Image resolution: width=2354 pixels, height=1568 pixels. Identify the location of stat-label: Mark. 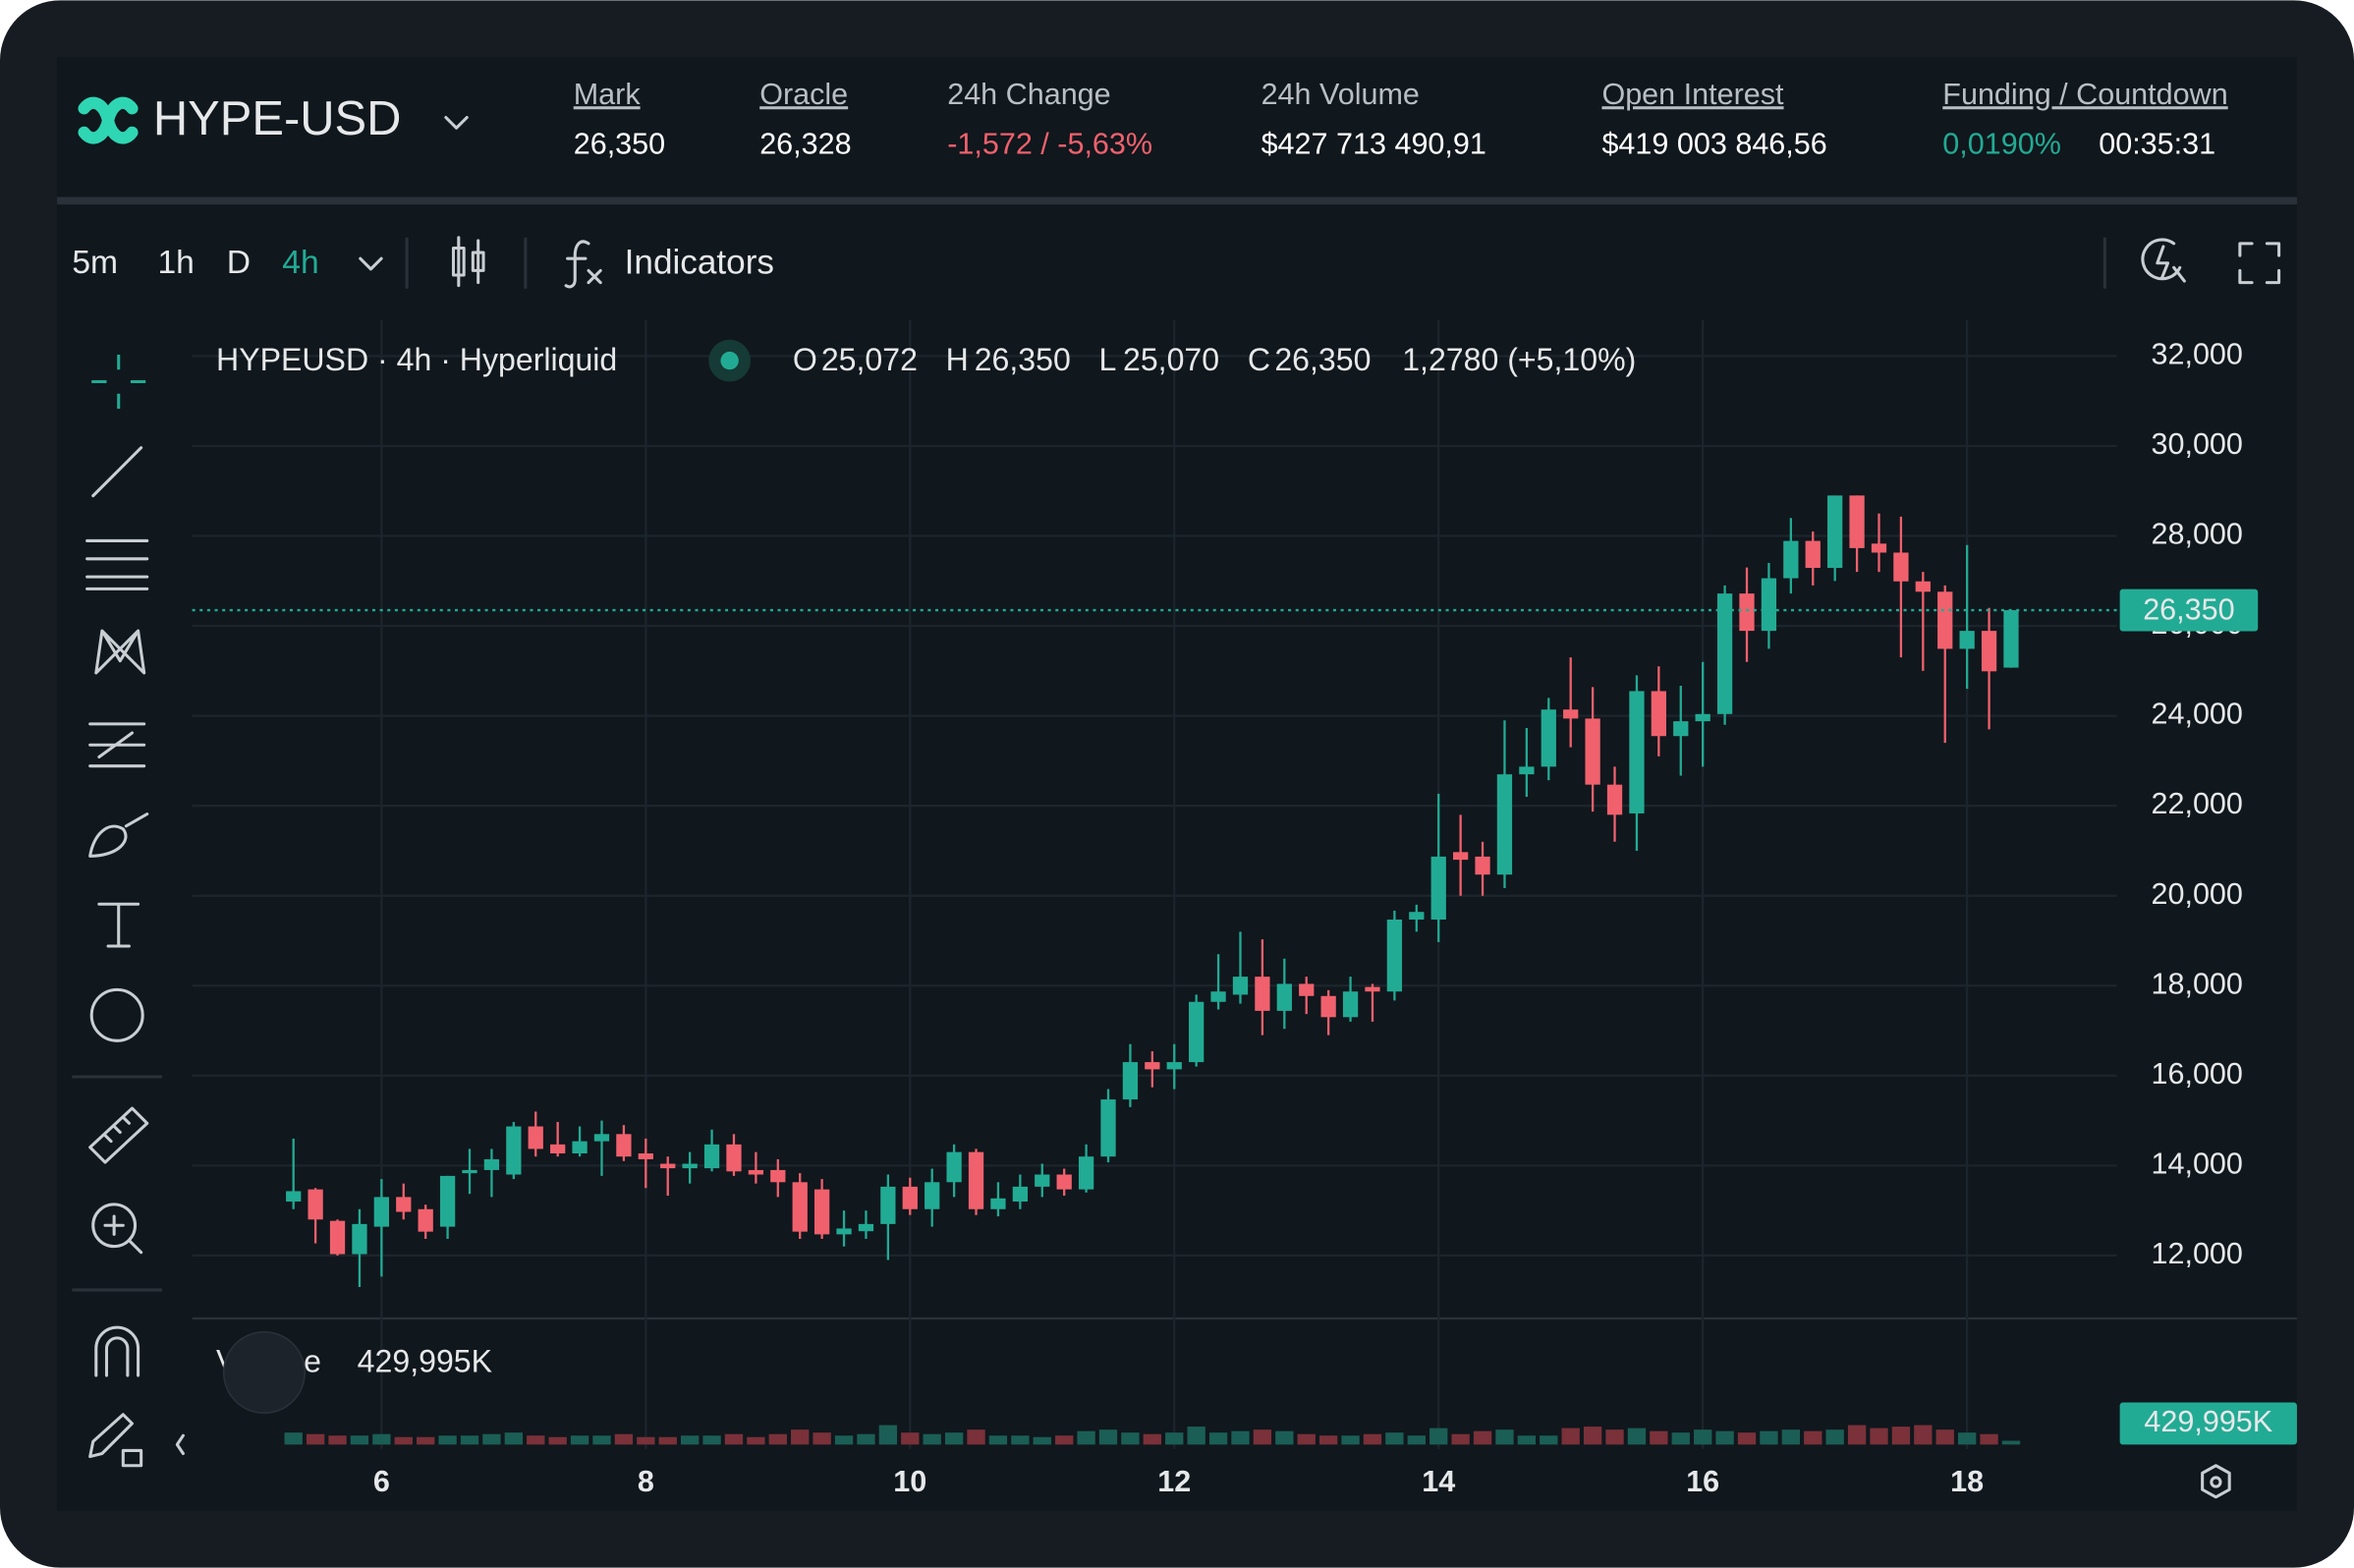
(608, 94).